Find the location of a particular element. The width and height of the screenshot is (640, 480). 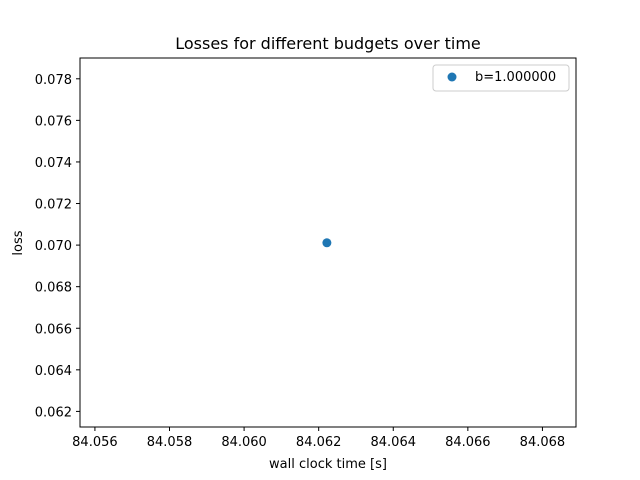

y-tick-label: 0.072 is located at coordinates (53, 205).